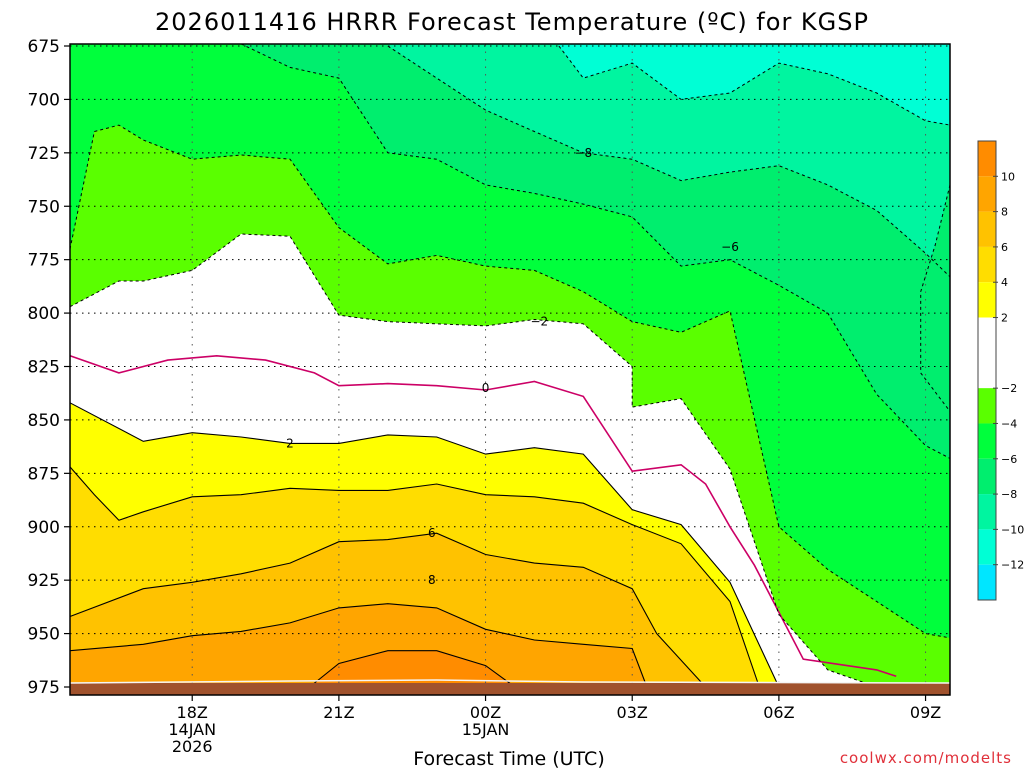 The height and width of the screenshot is (768, 1024). I want to click on colorbar-label: 8, so click(1004, 212).